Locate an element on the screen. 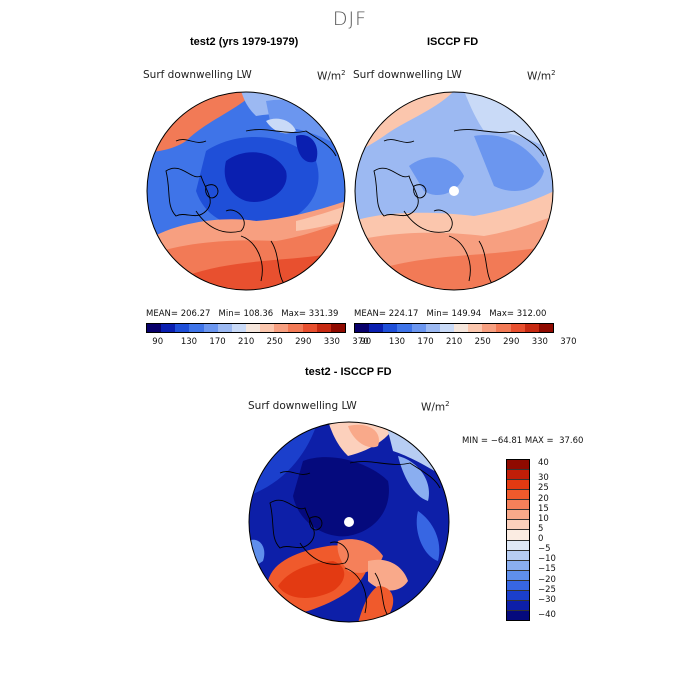 The height and width of the screenshot is (700, 700). colorbar-tick-label: −25 is located at coordinates (547, 589).